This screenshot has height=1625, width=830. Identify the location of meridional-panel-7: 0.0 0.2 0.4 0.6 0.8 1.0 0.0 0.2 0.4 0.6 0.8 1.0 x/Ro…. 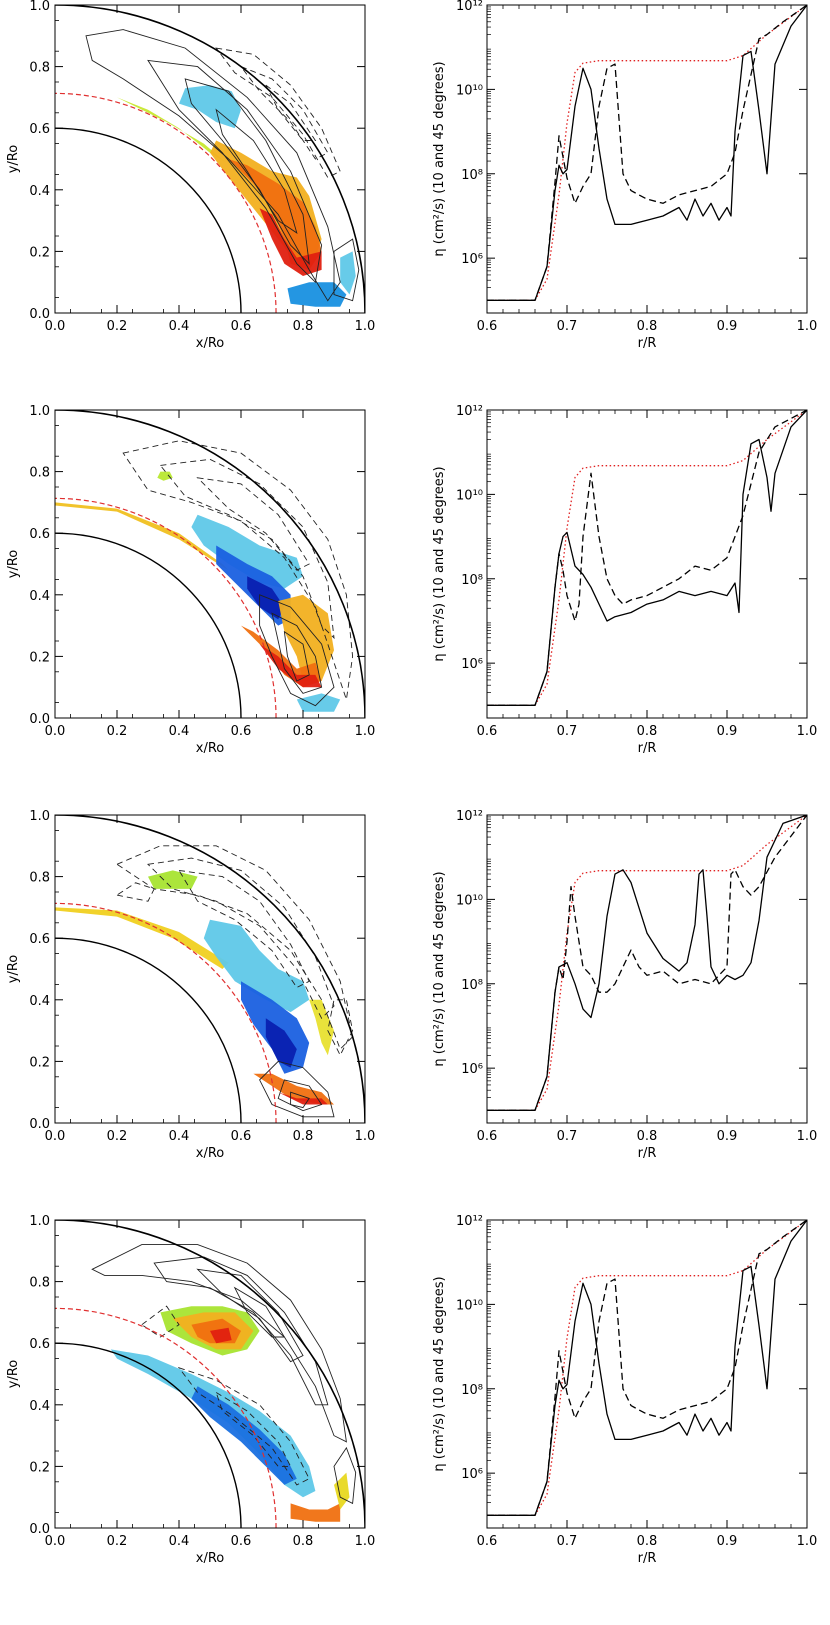
(190, 1390).